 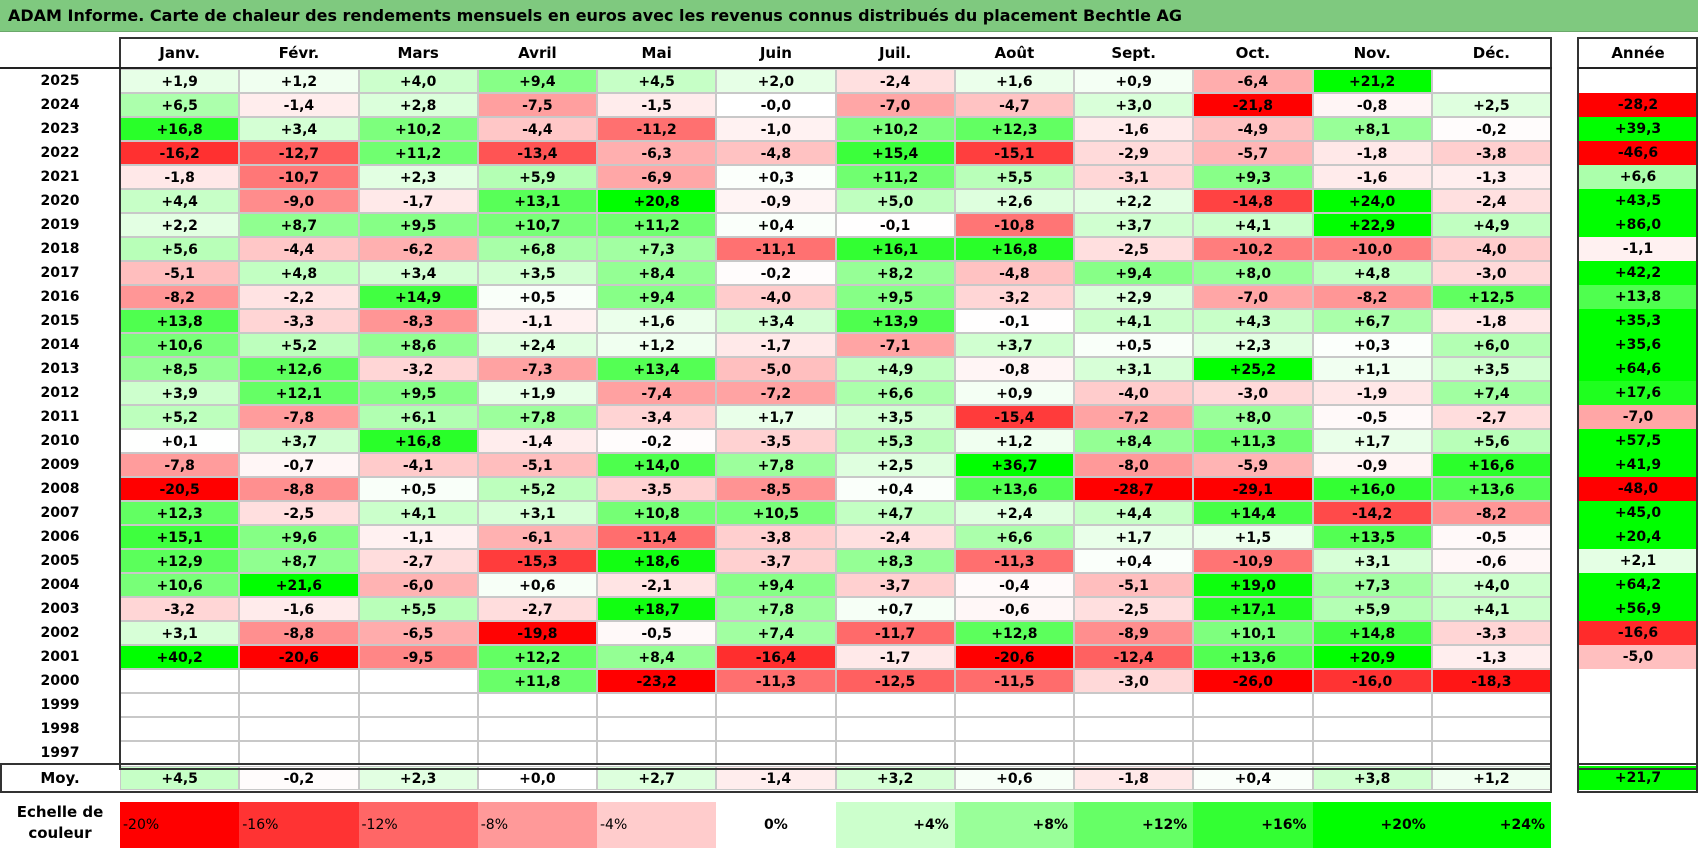 What do you see at coordinates (1134, 177) in the screenshot?
I see `heatmap-cell: -3,1` at bounding box center [1134, 177].